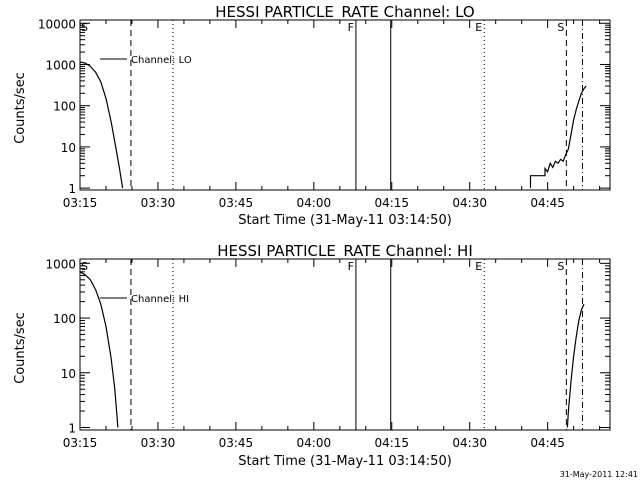 The height and width of the screenshot is (480, 640). I want to click on x-tick-label-lo: 04:45, so click(547, 203).